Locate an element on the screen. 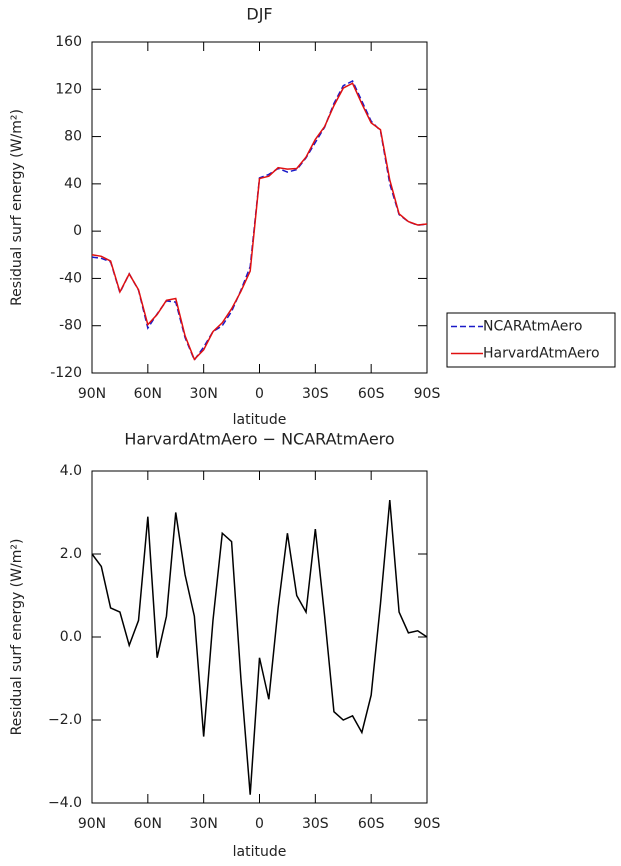 The height and width of the screenshot is (866, 621). y-tick-label: 40 is located at coordinates (73, 184).